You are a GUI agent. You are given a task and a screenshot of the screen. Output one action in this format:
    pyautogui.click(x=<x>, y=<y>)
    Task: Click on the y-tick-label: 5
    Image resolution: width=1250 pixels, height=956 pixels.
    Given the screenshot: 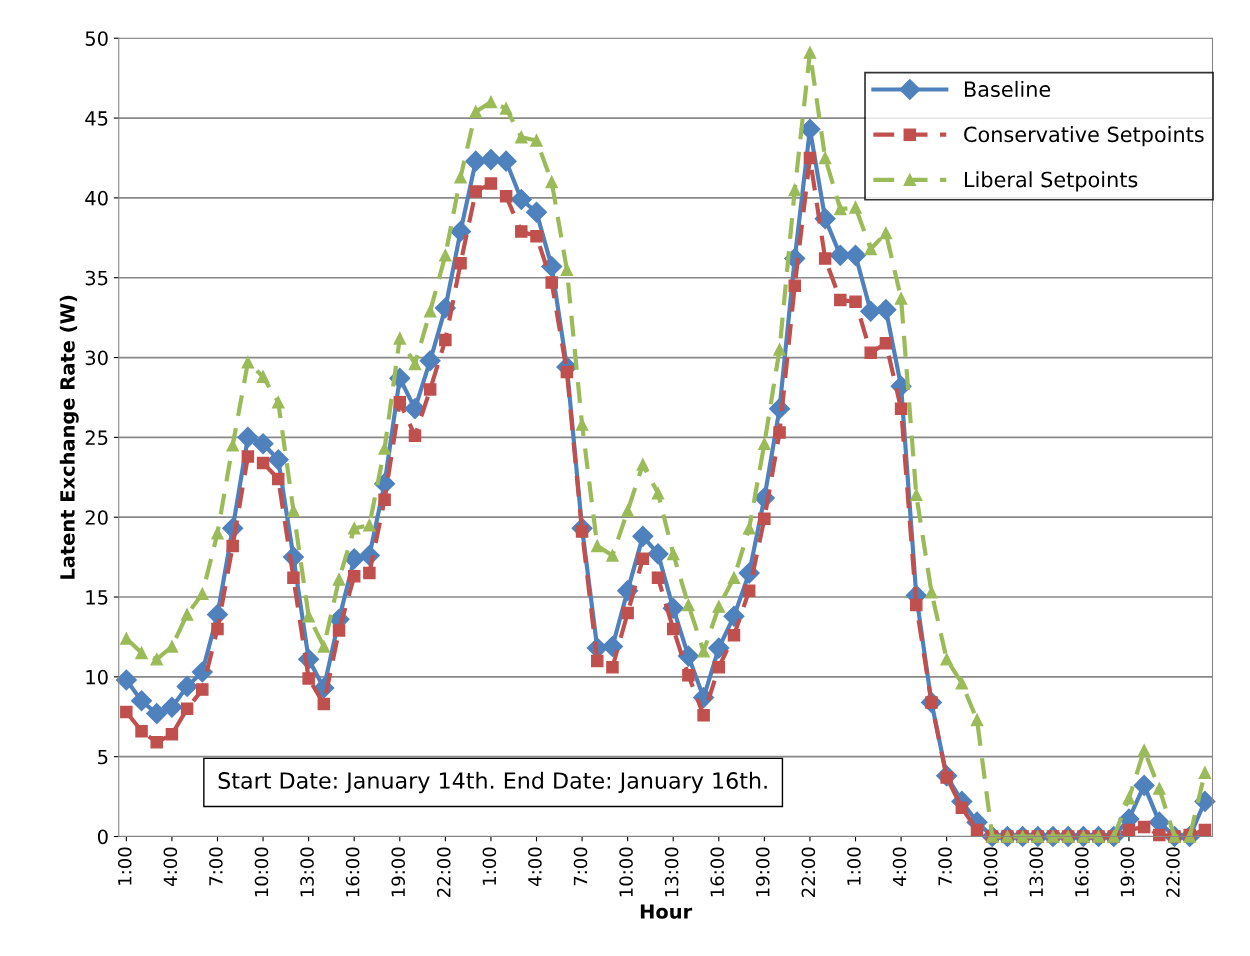 What is the action you would take?
    pyautogui.click(x=103, y=757)
    